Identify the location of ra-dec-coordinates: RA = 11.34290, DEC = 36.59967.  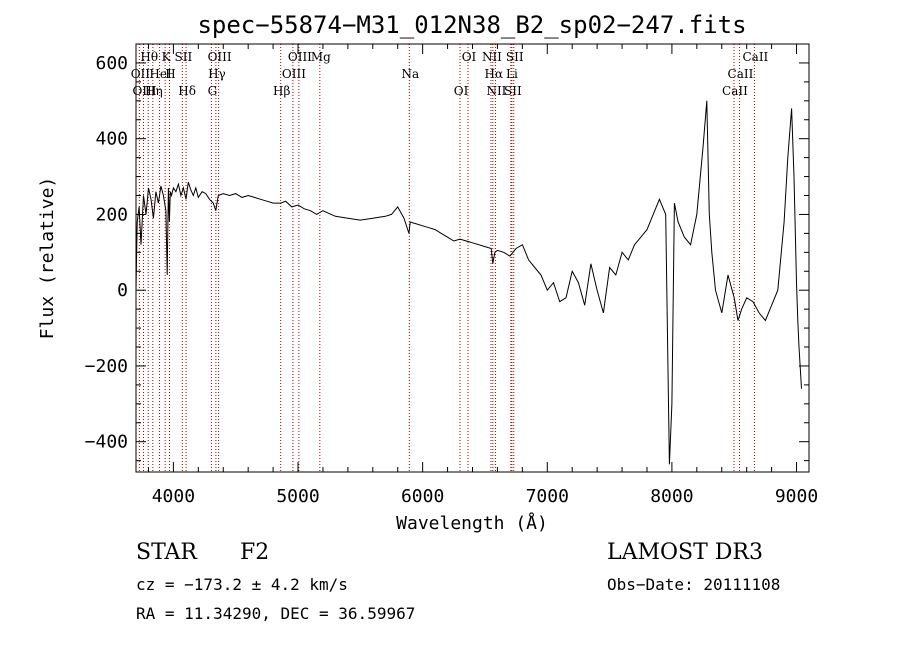
(275, 613).